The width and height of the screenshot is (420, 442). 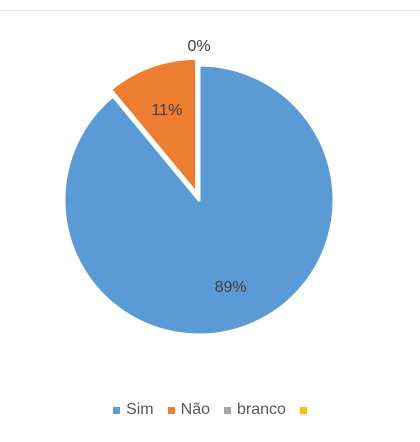 I want to click on legend-item-nao: Não, so click(x=188, y=410).